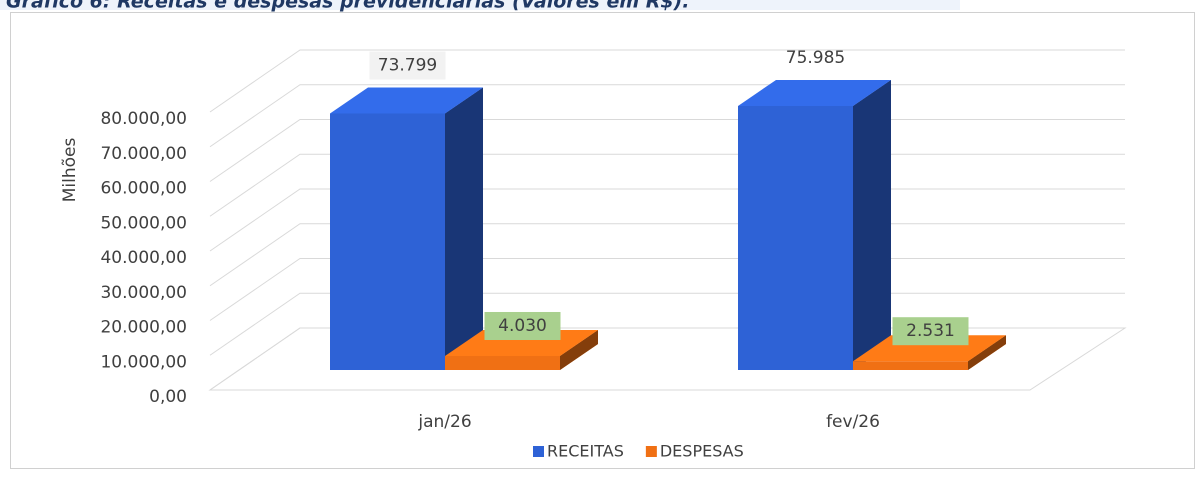 This screenshot has width=1204, height=477. What do you see at coordinates (143, 119) in the screenshot?
I see `y-tick-label: 80.000,00` at bounding box center [143, 119].